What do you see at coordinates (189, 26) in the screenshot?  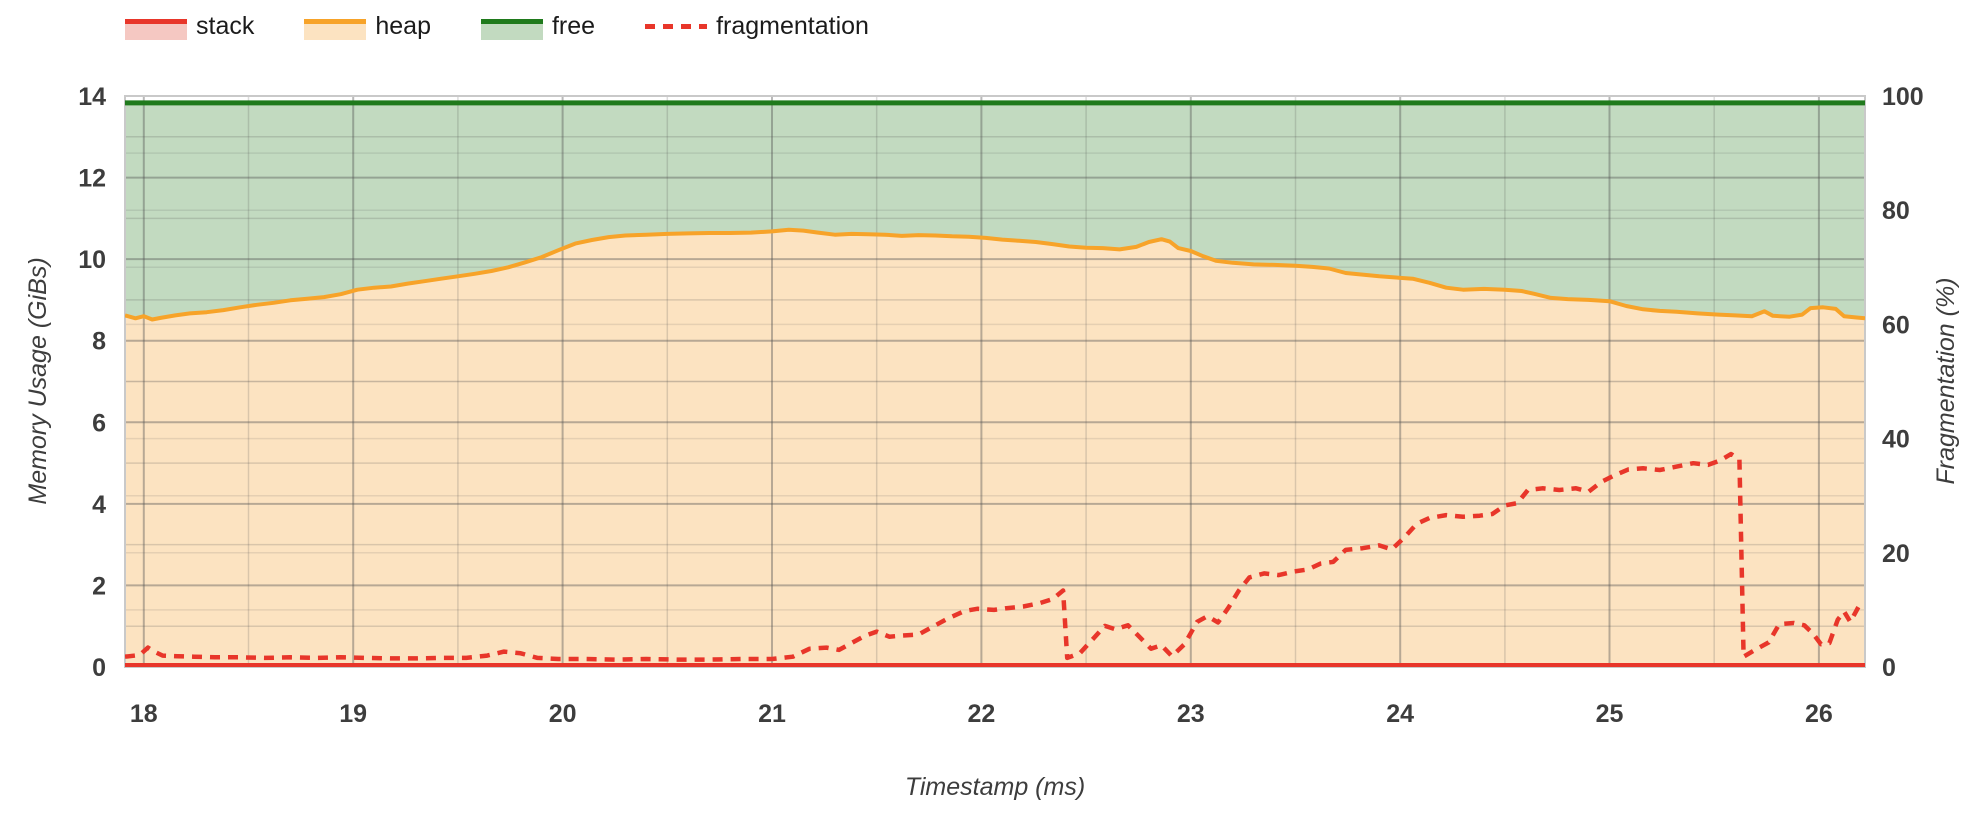 I see `legend-item-stack: stack` at bounding box center [189, 26].